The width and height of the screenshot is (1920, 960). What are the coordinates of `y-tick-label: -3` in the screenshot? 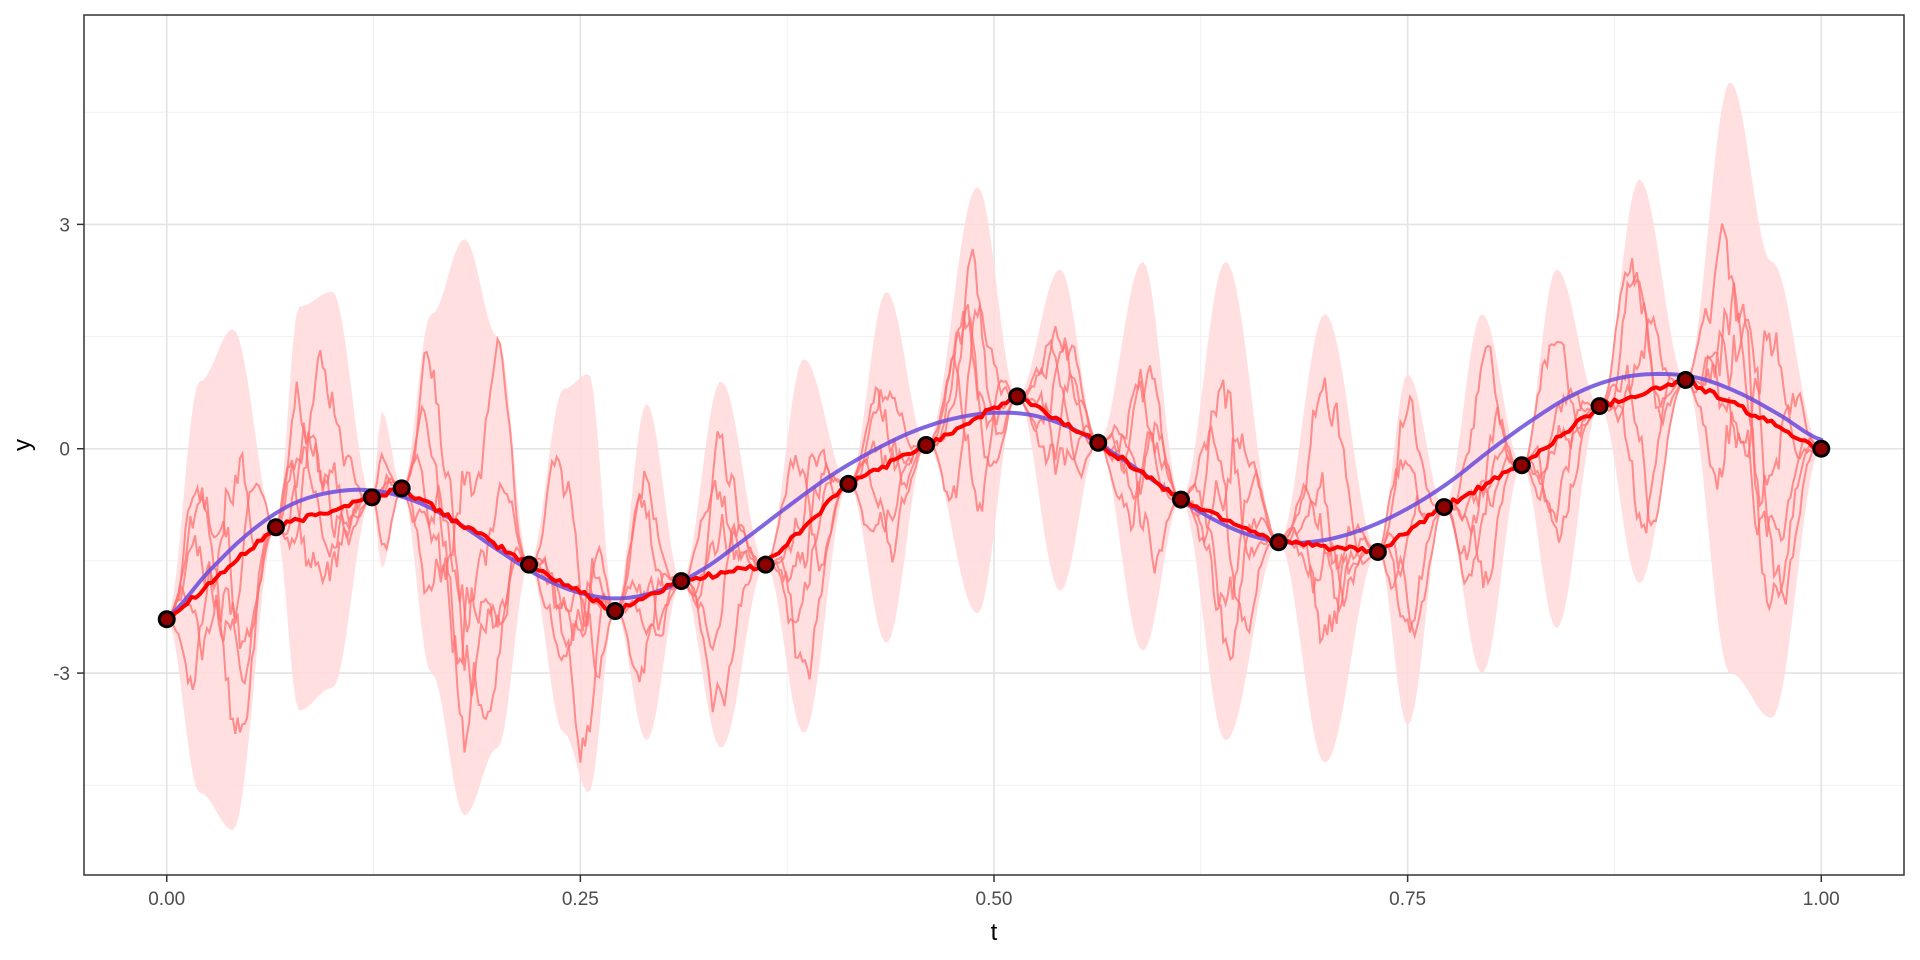 It's located at (61, 674).